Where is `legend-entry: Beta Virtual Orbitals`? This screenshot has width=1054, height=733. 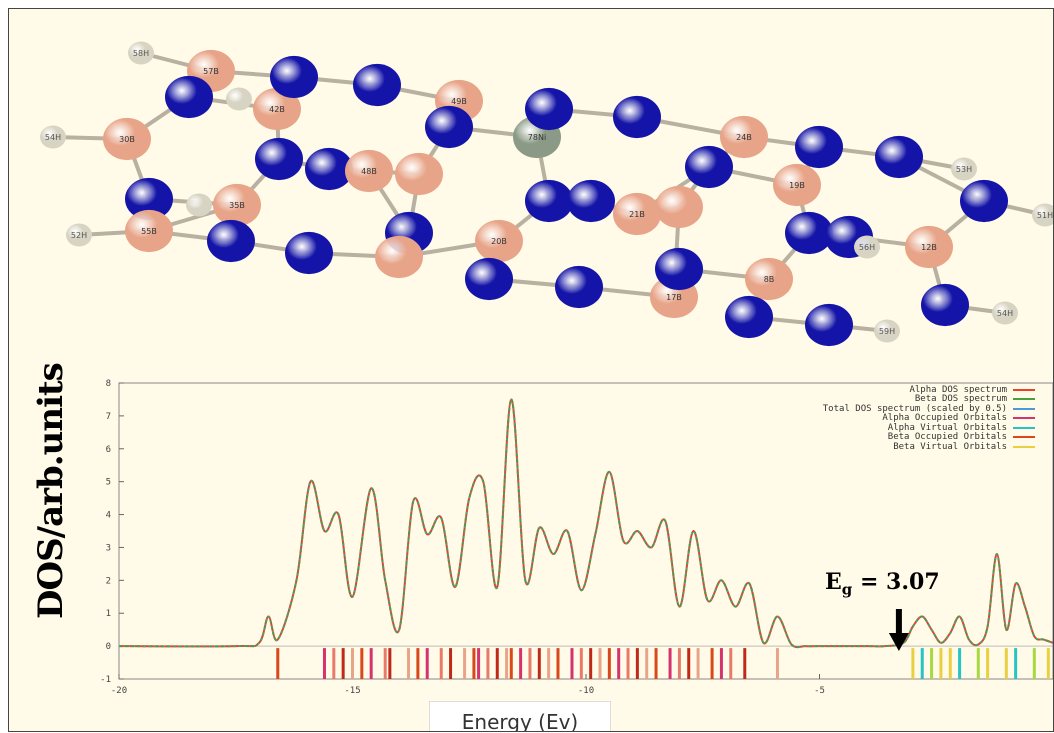 legend-entry: Beta Virtual Orbitals is located at coordinates (929, 447).